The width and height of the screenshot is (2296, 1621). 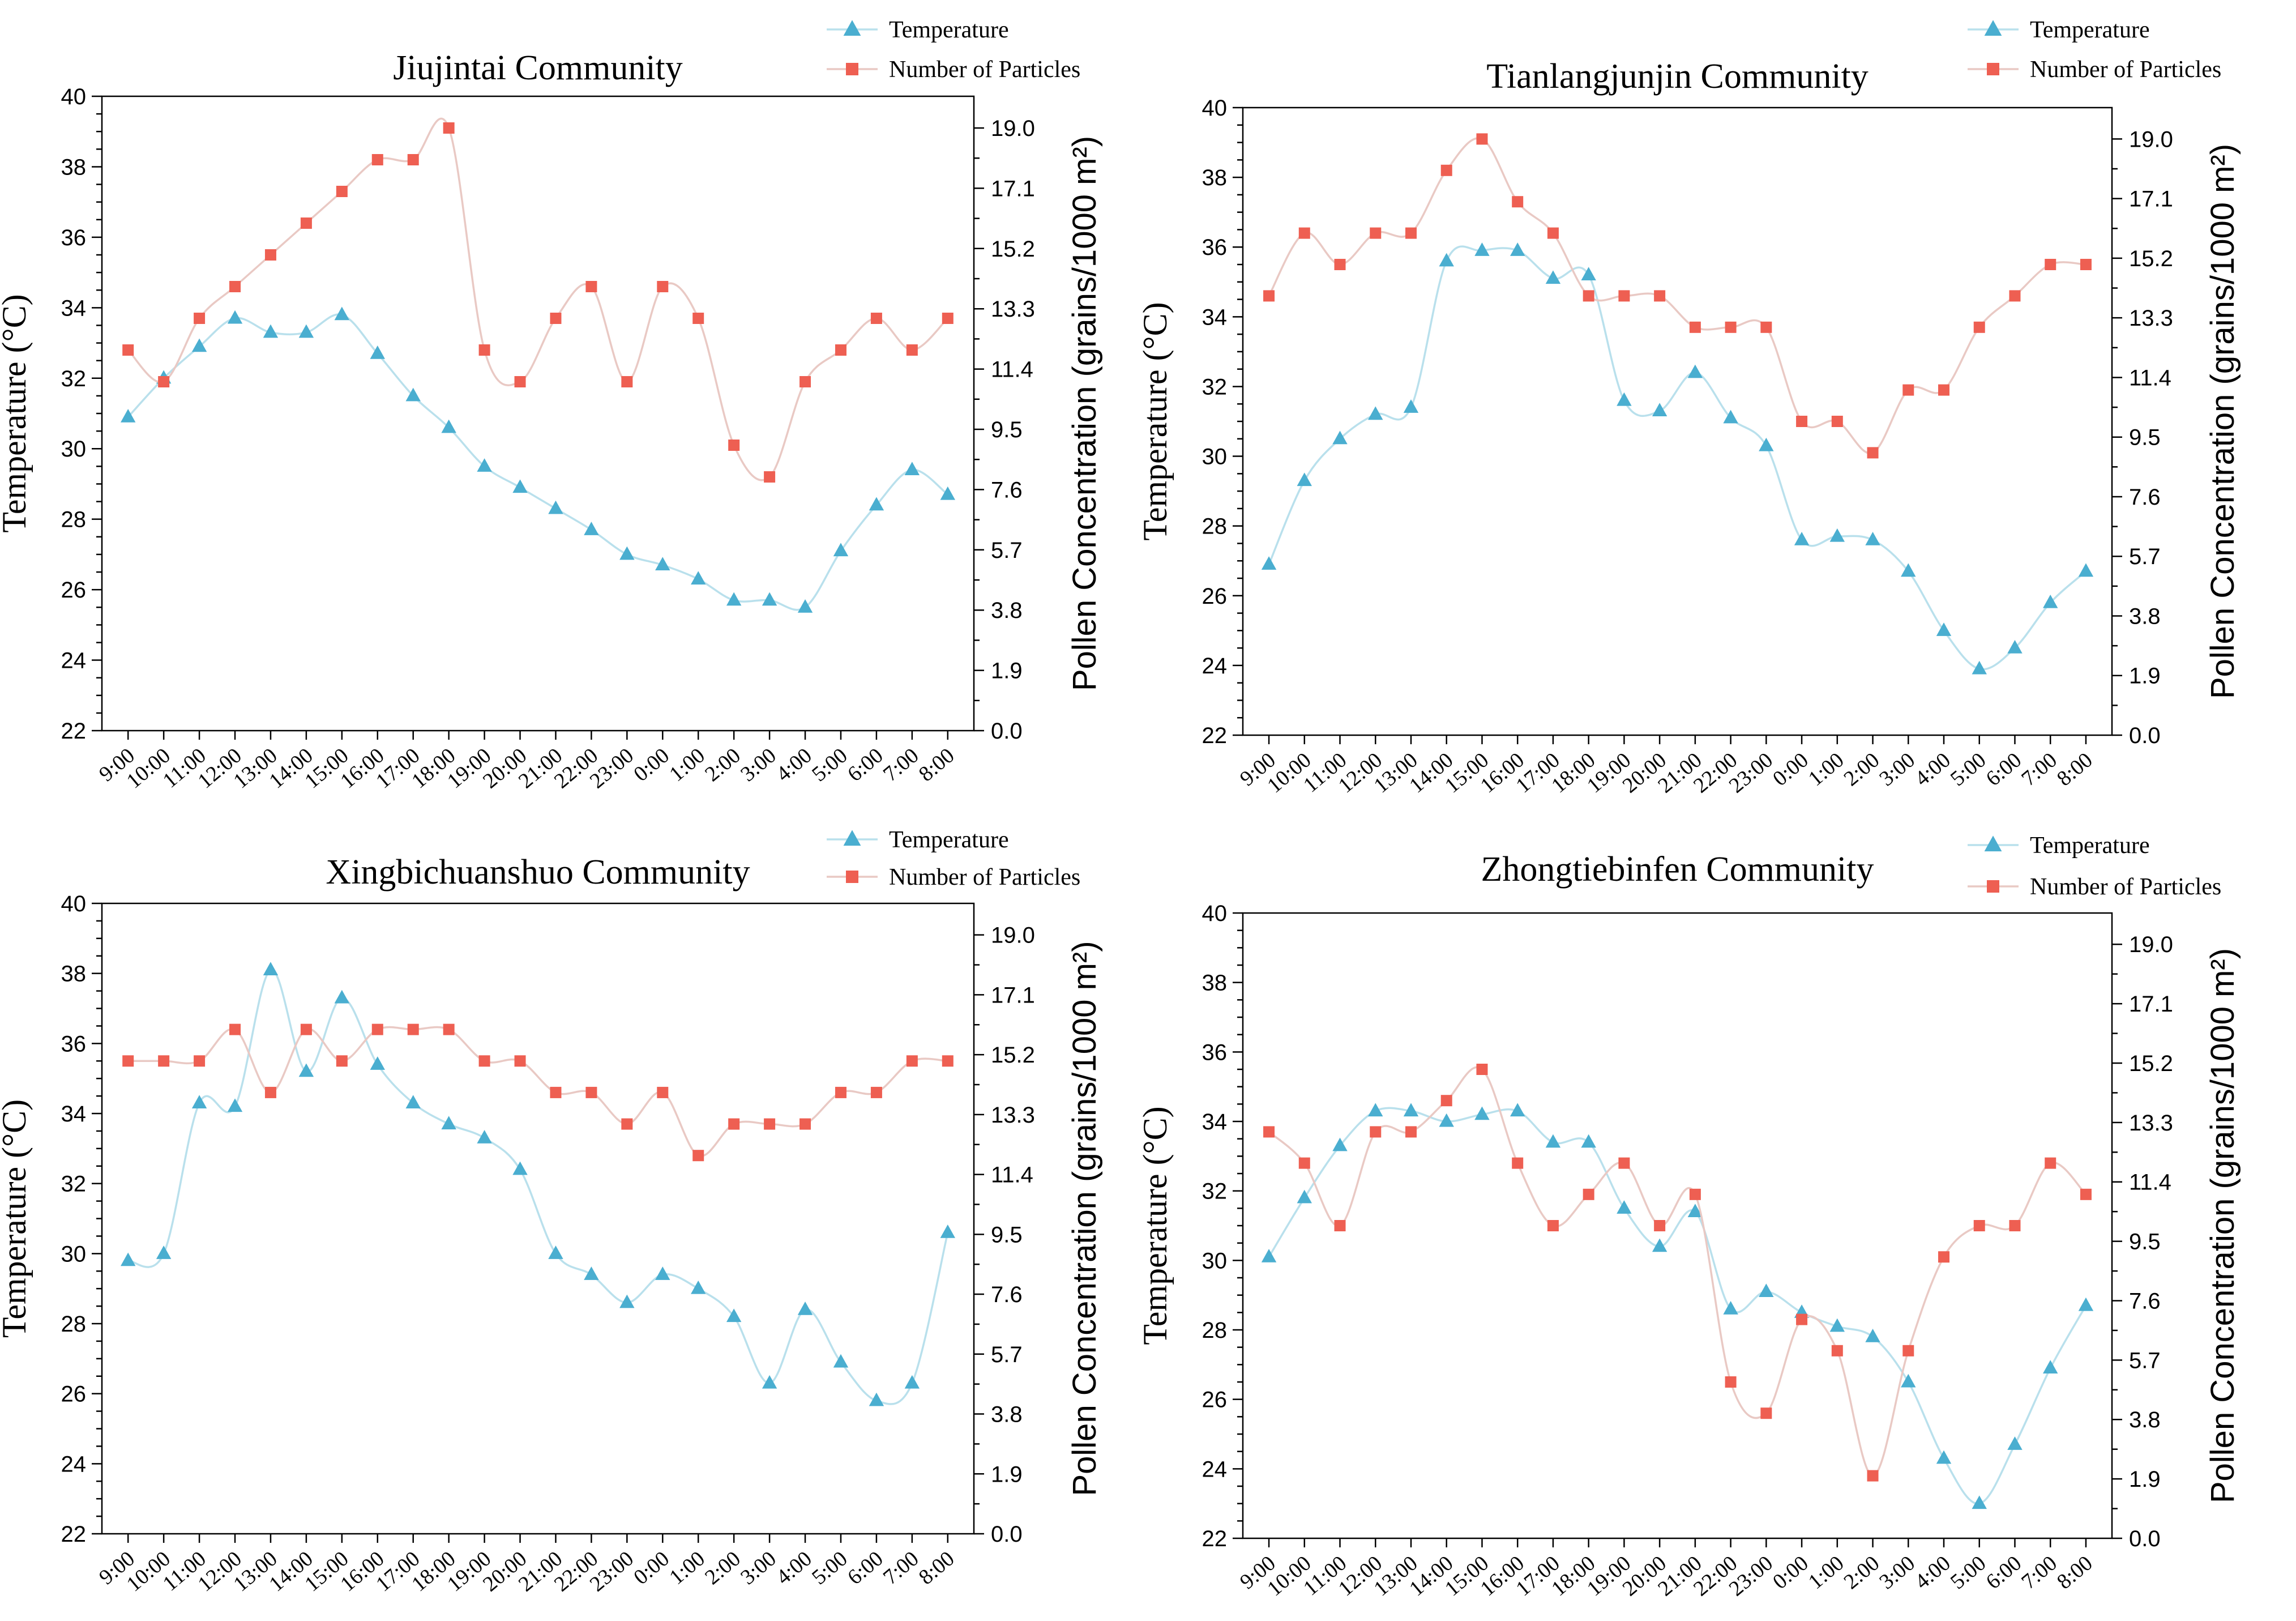 I want to click on x-tick-label: 5:00, so click(x=1968, y=769).